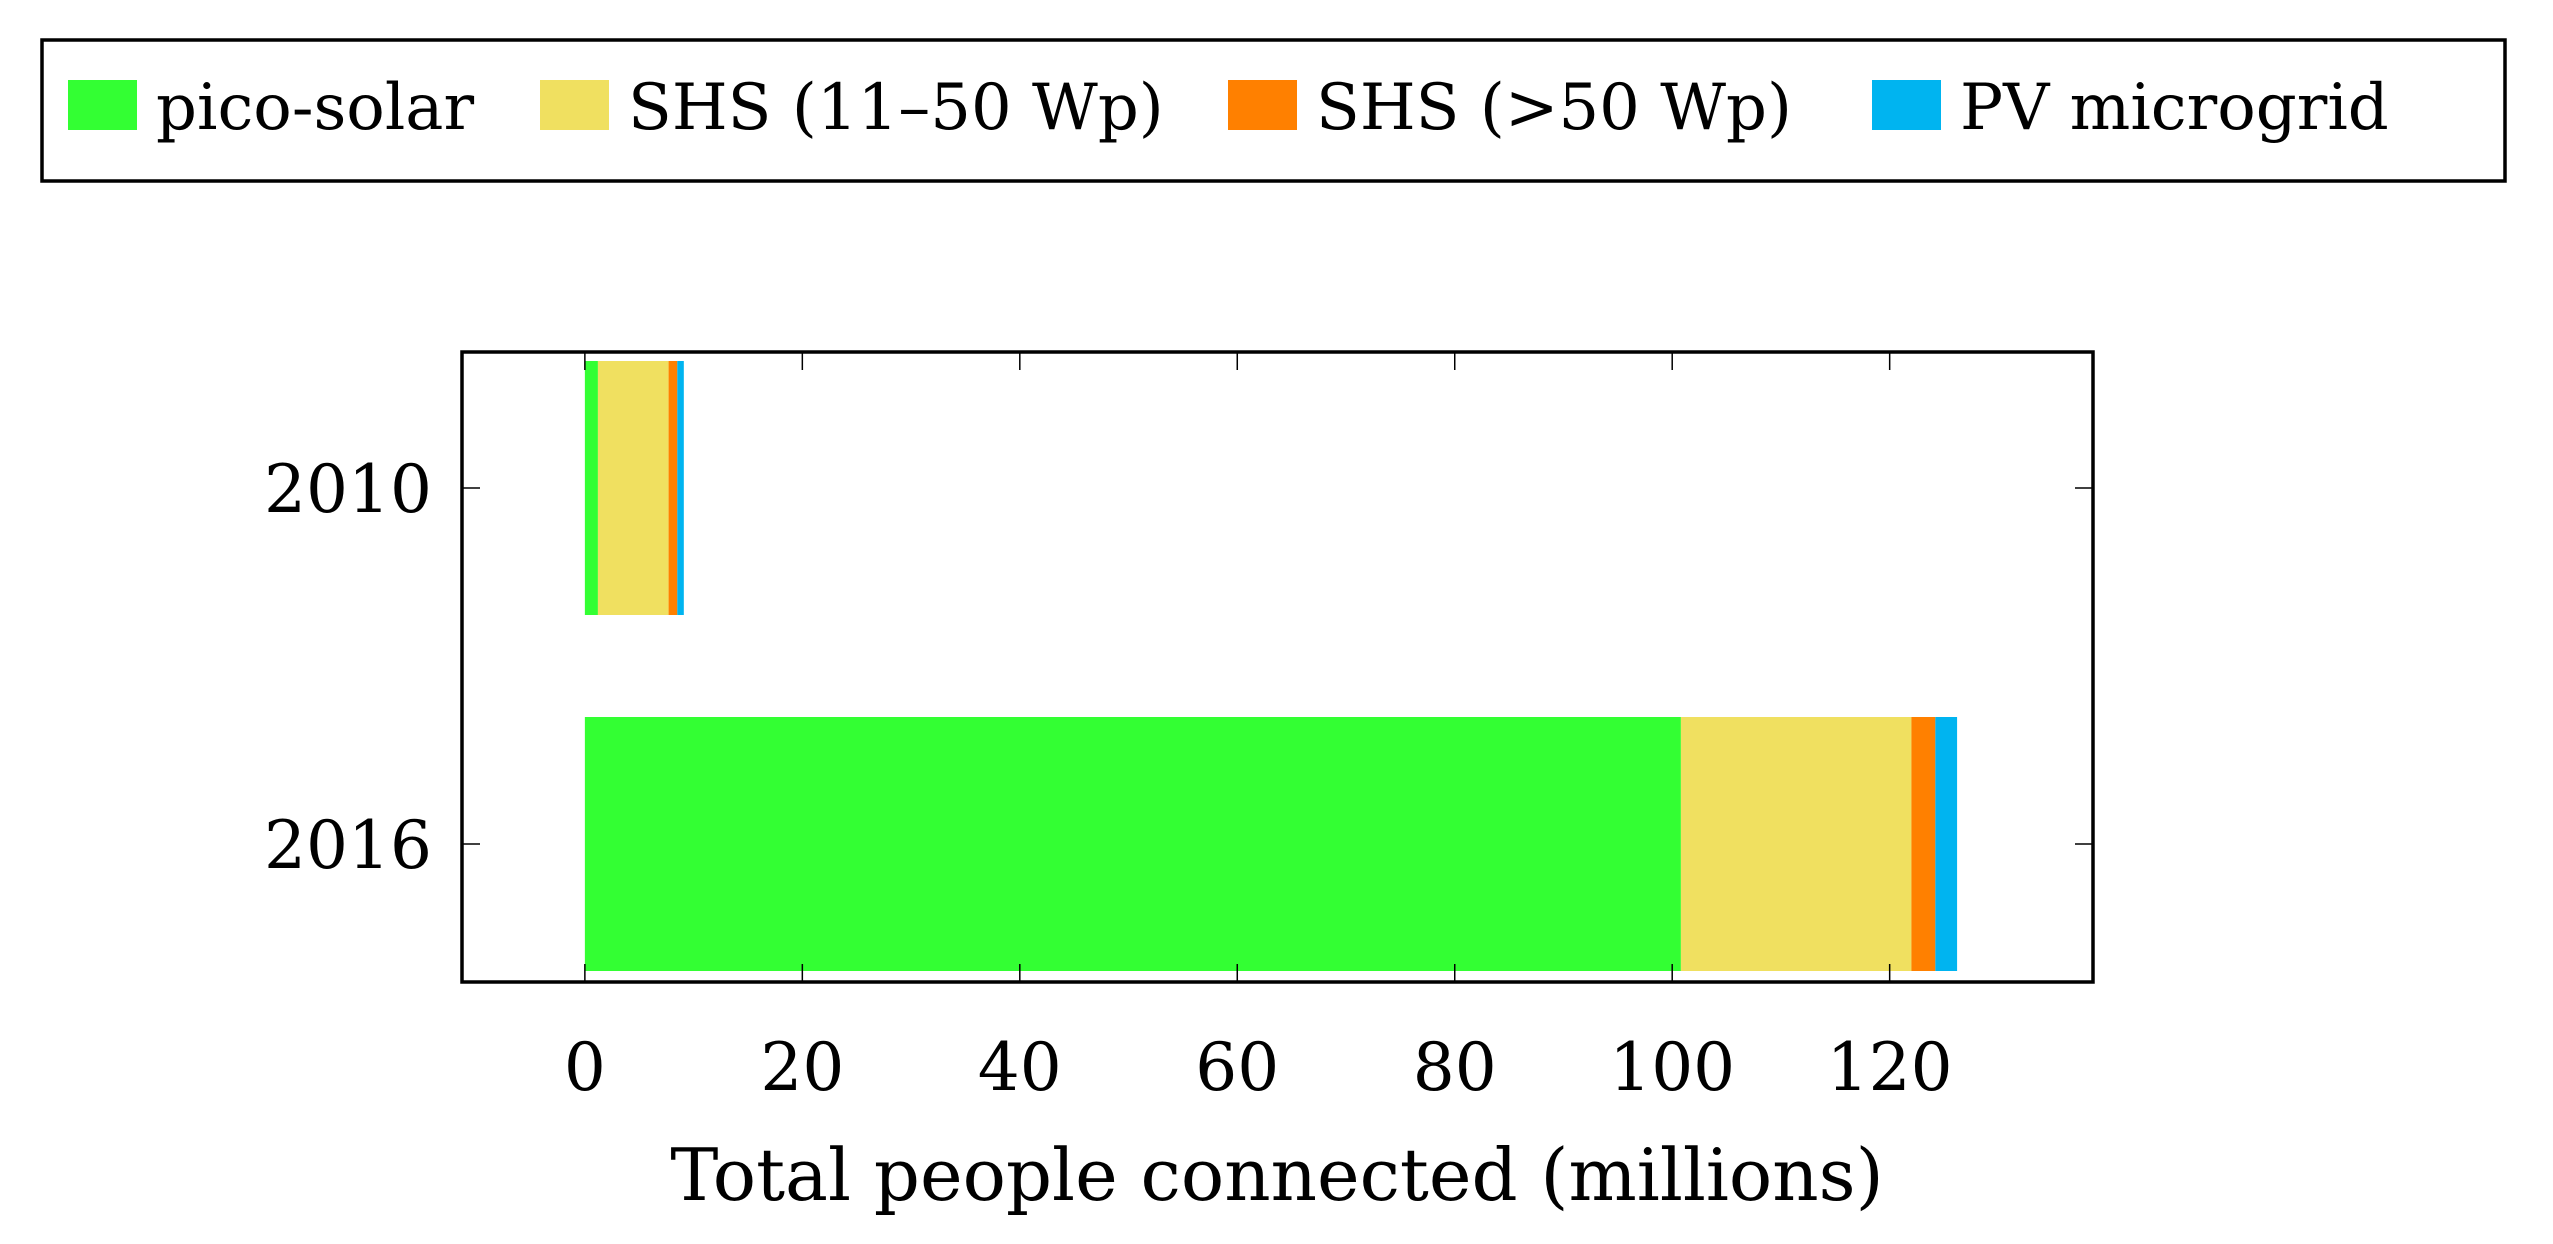 This screenshot has height=1244, width=2553. I want to click on x-tick-label-100: 100, so click(1672, 1067).